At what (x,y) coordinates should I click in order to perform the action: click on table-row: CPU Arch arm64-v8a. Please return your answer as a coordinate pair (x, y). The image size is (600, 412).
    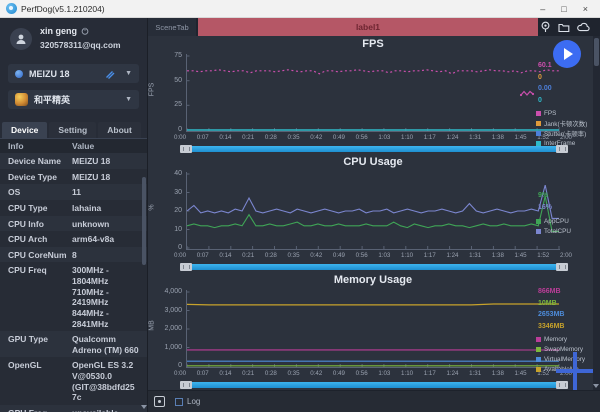
    Looking at the image, I should click on (73, 239).